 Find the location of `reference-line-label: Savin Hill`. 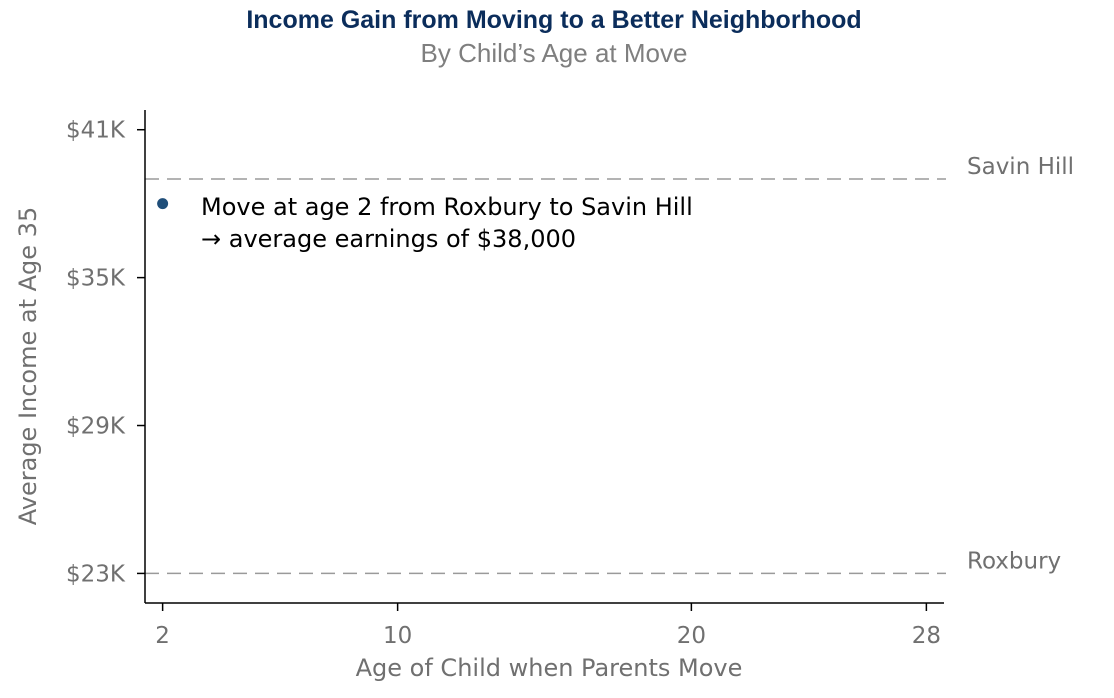

reference-line-label: Savin Hill is located at coordinates (1020, 167).